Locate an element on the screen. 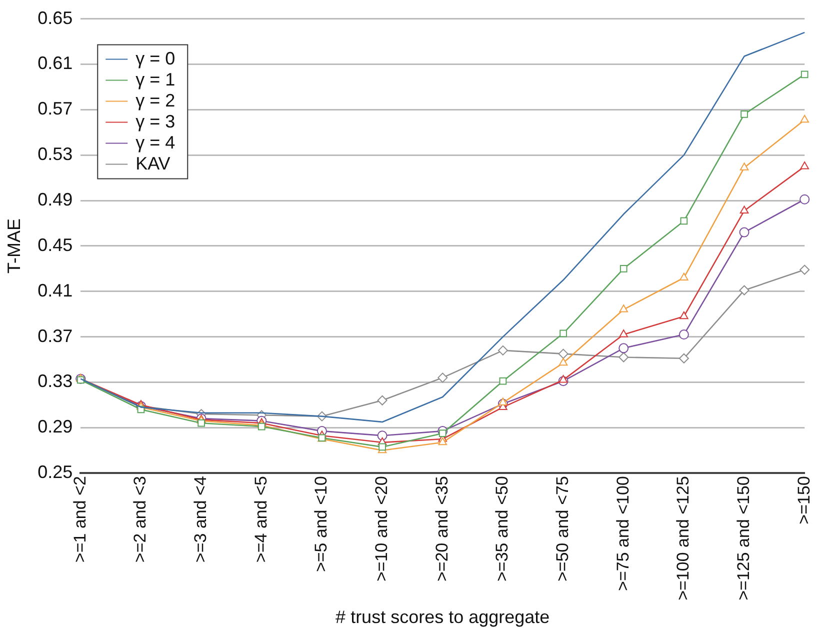 This screenshot has height=633, width=828. y-tick-label: 0.57 is located at coordinates (55, 108).